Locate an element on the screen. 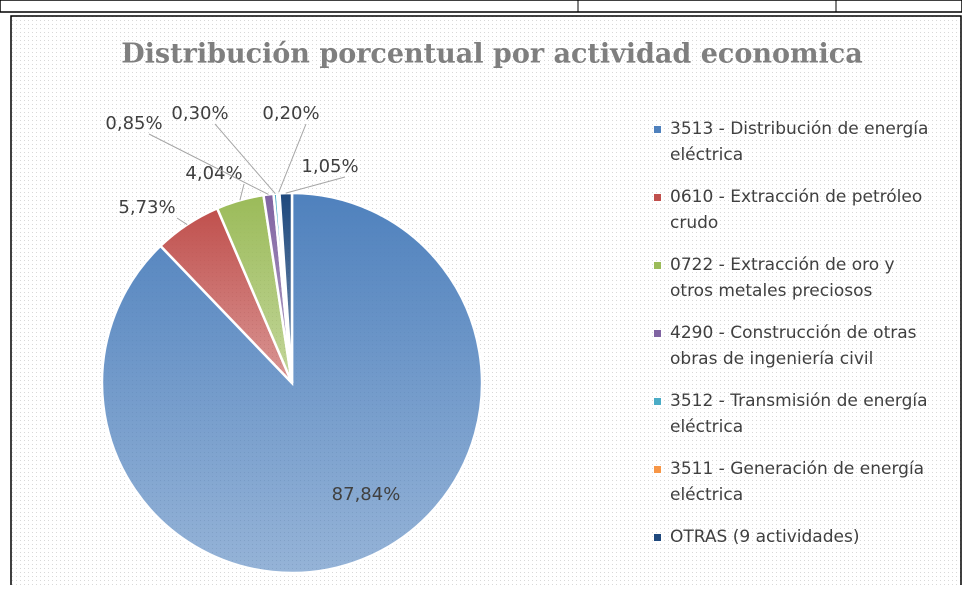  legend-item: 3511 - Generación de energía eléctrica is located at coordinates (795, 490).